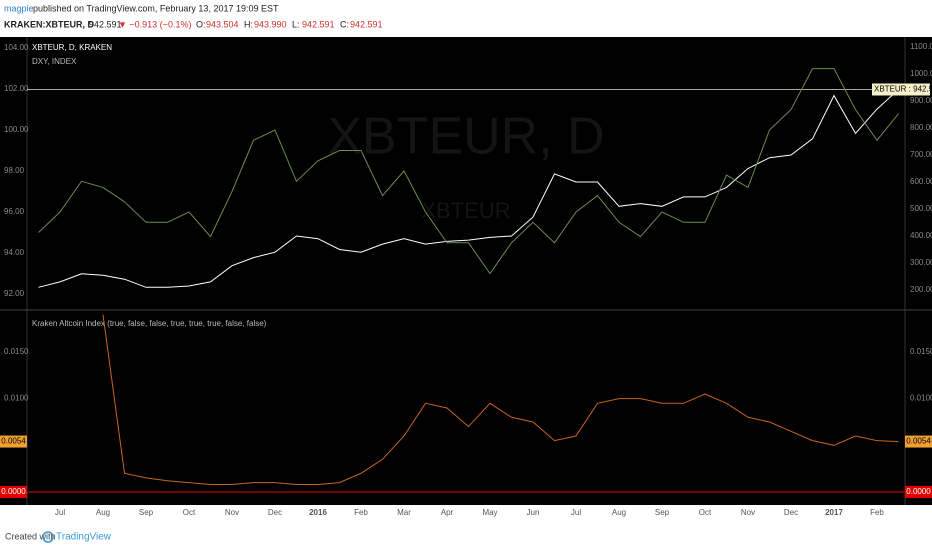  Describe the element at coordinates (14, 170) in the screenshot. I see `y-tick-label: 98.00` at that location.